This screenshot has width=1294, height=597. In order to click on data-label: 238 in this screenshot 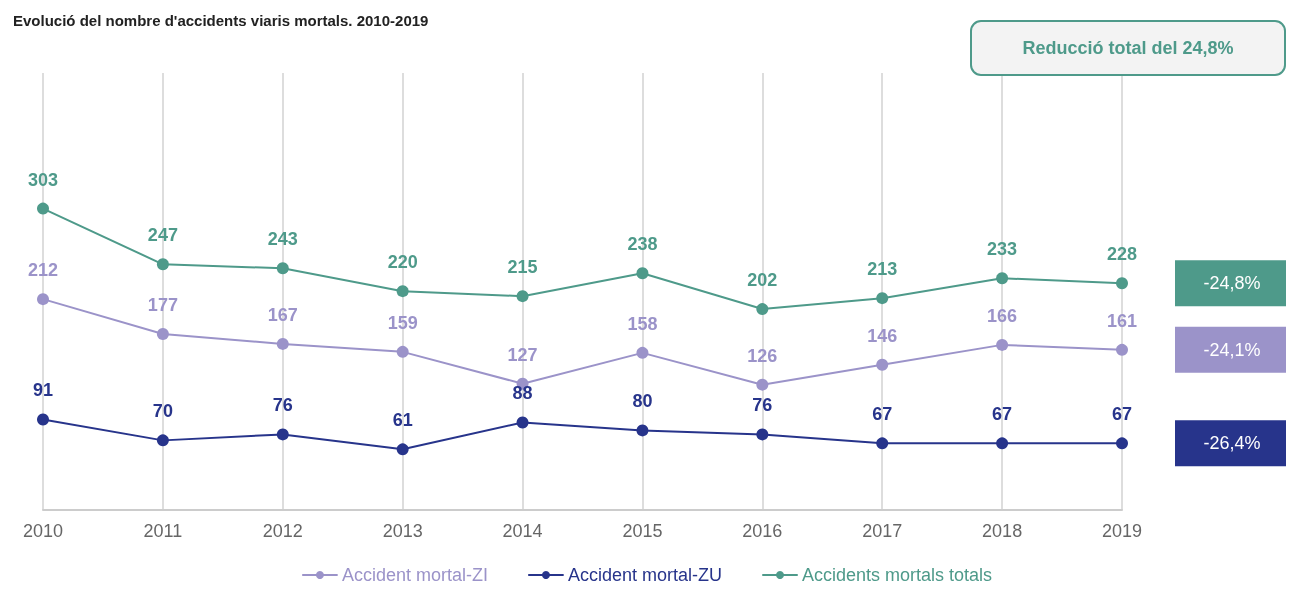, I will do `click(642, 244)`.